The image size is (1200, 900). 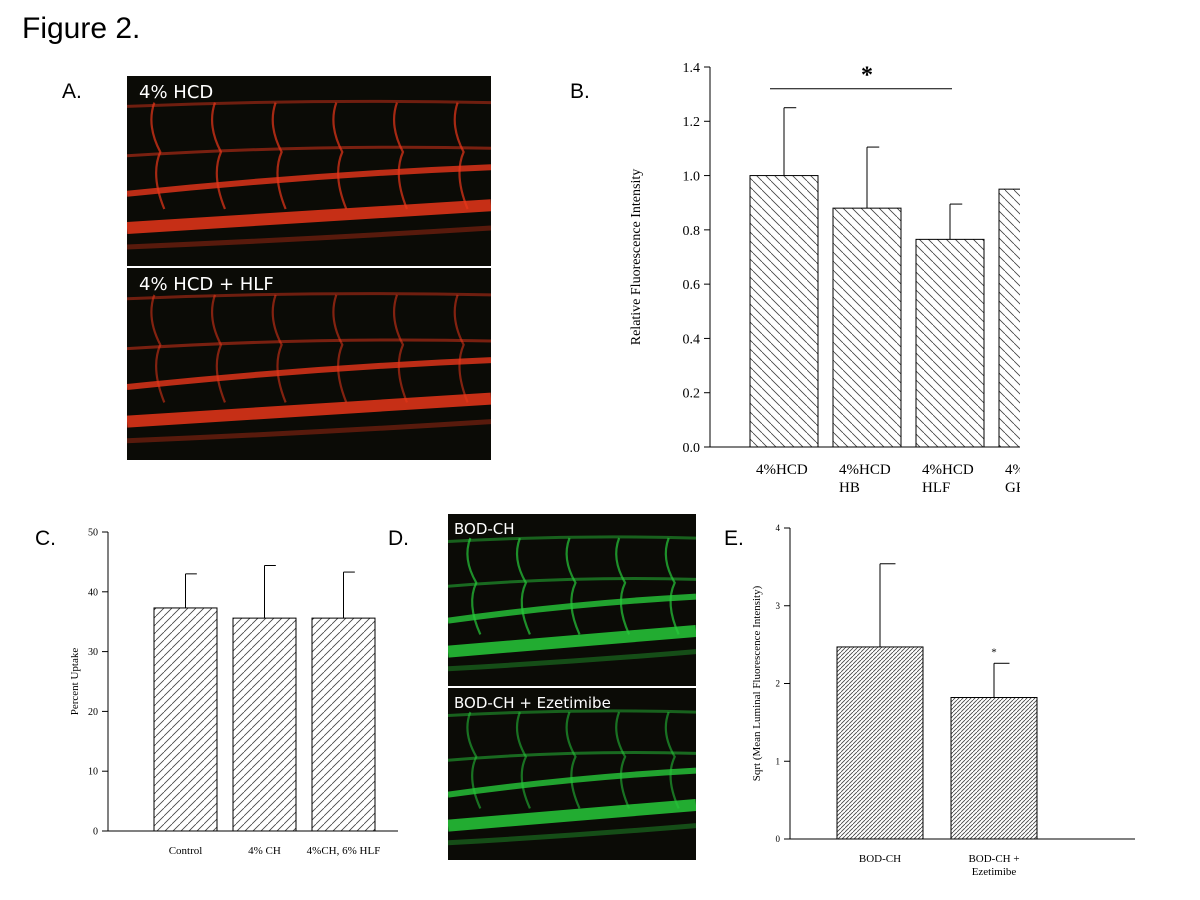 What do you see at coordinates (81, 28) in the screenshot?
I see `figure-title: Figure 2.` at bounding box center [81, 28].